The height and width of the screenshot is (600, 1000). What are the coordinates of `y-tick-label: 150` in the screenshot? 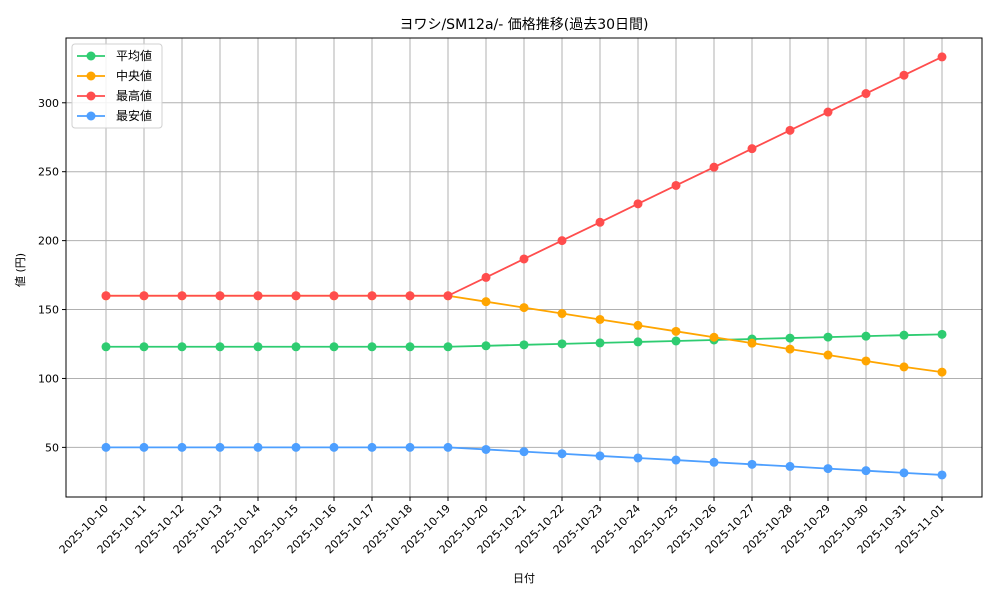 It's located at (48, 310).